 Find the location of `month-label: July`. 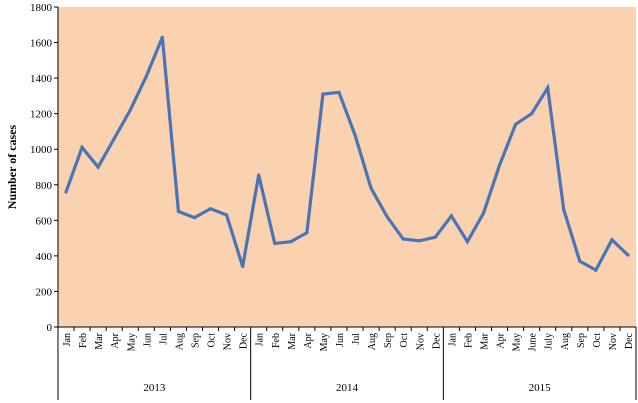

month-label: July is located at coordinates (549, 341).